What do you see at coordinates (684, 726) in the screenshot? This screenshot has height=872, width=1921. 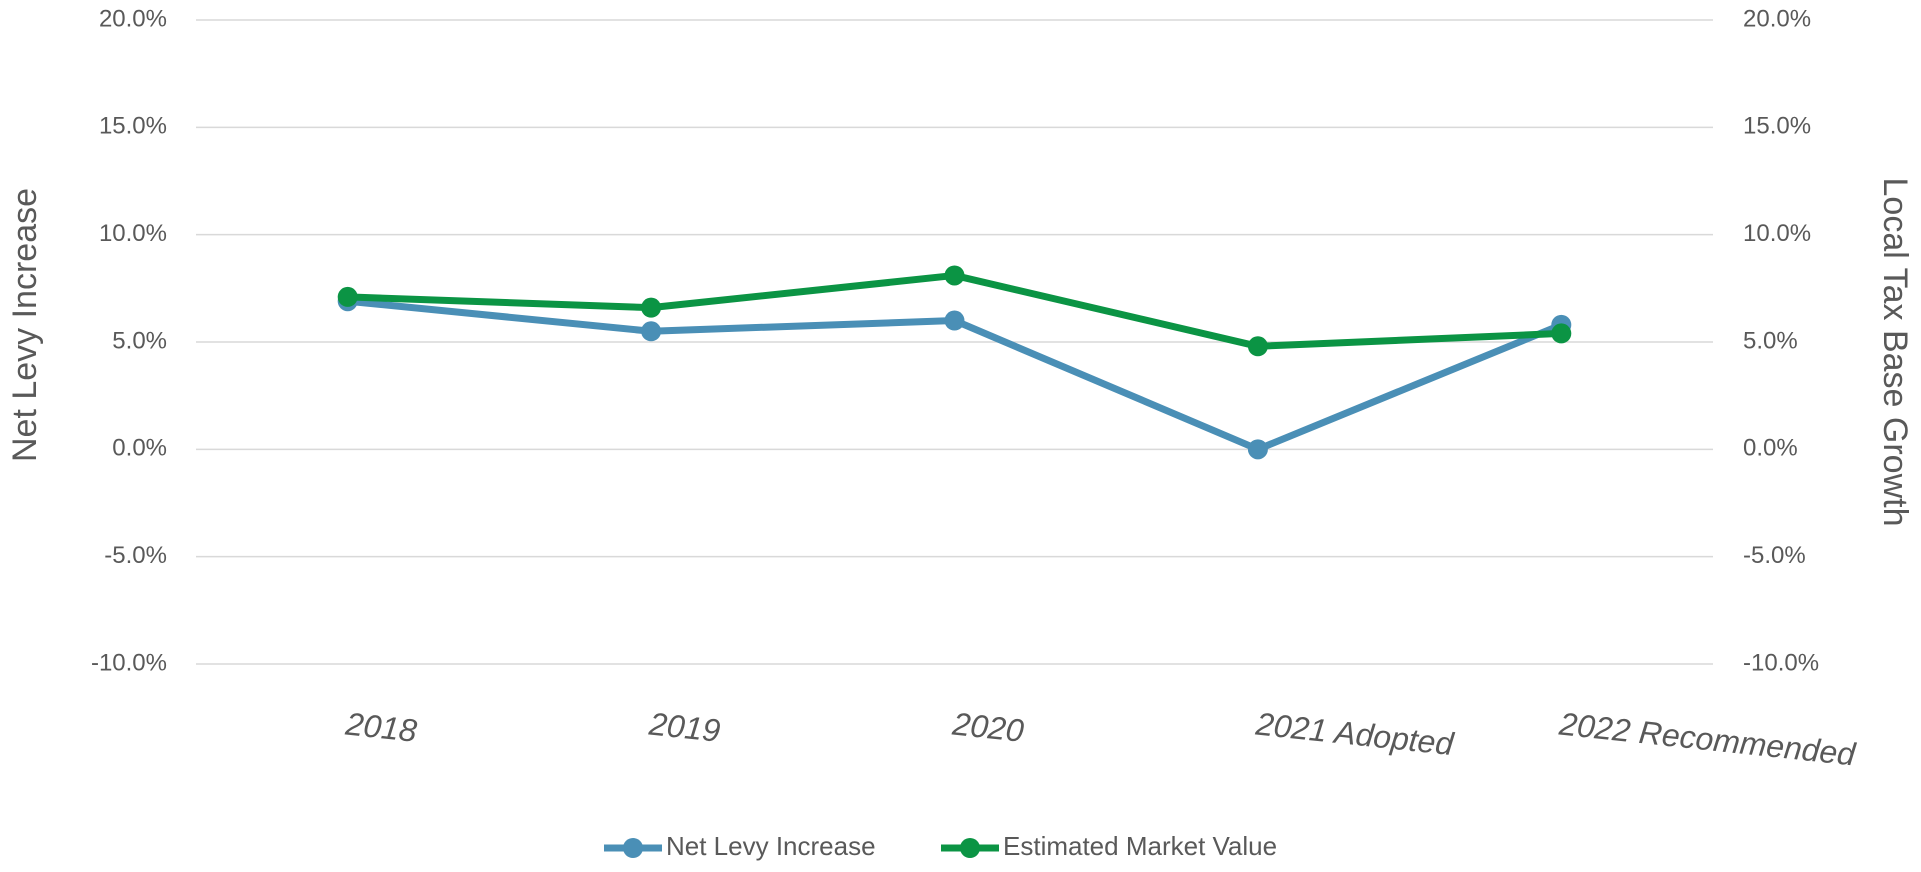 I see `x-tick-label: 2019` at bounding box center [684, 726].